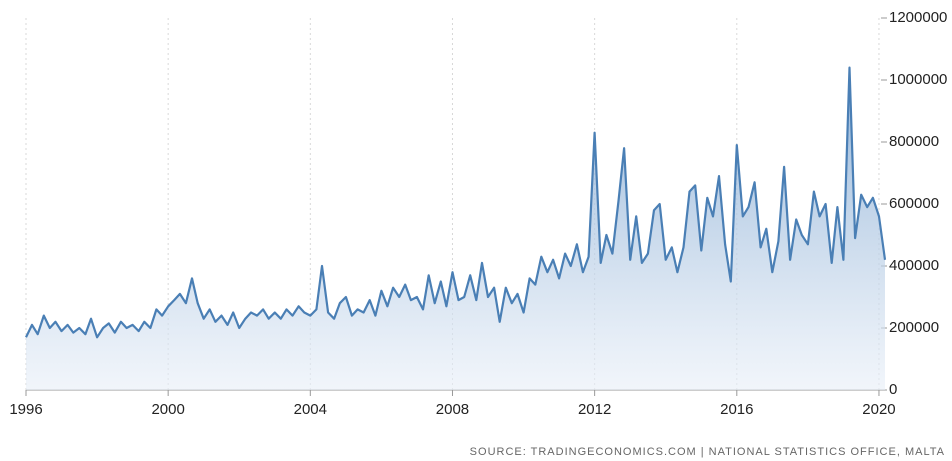 Image resolution: width=952 pixels, height=461 pixels. What do you see at coordinates (878, 409) in the screenshot?
I see `x-tick-label: 2020` at bounding box center [878, 409].